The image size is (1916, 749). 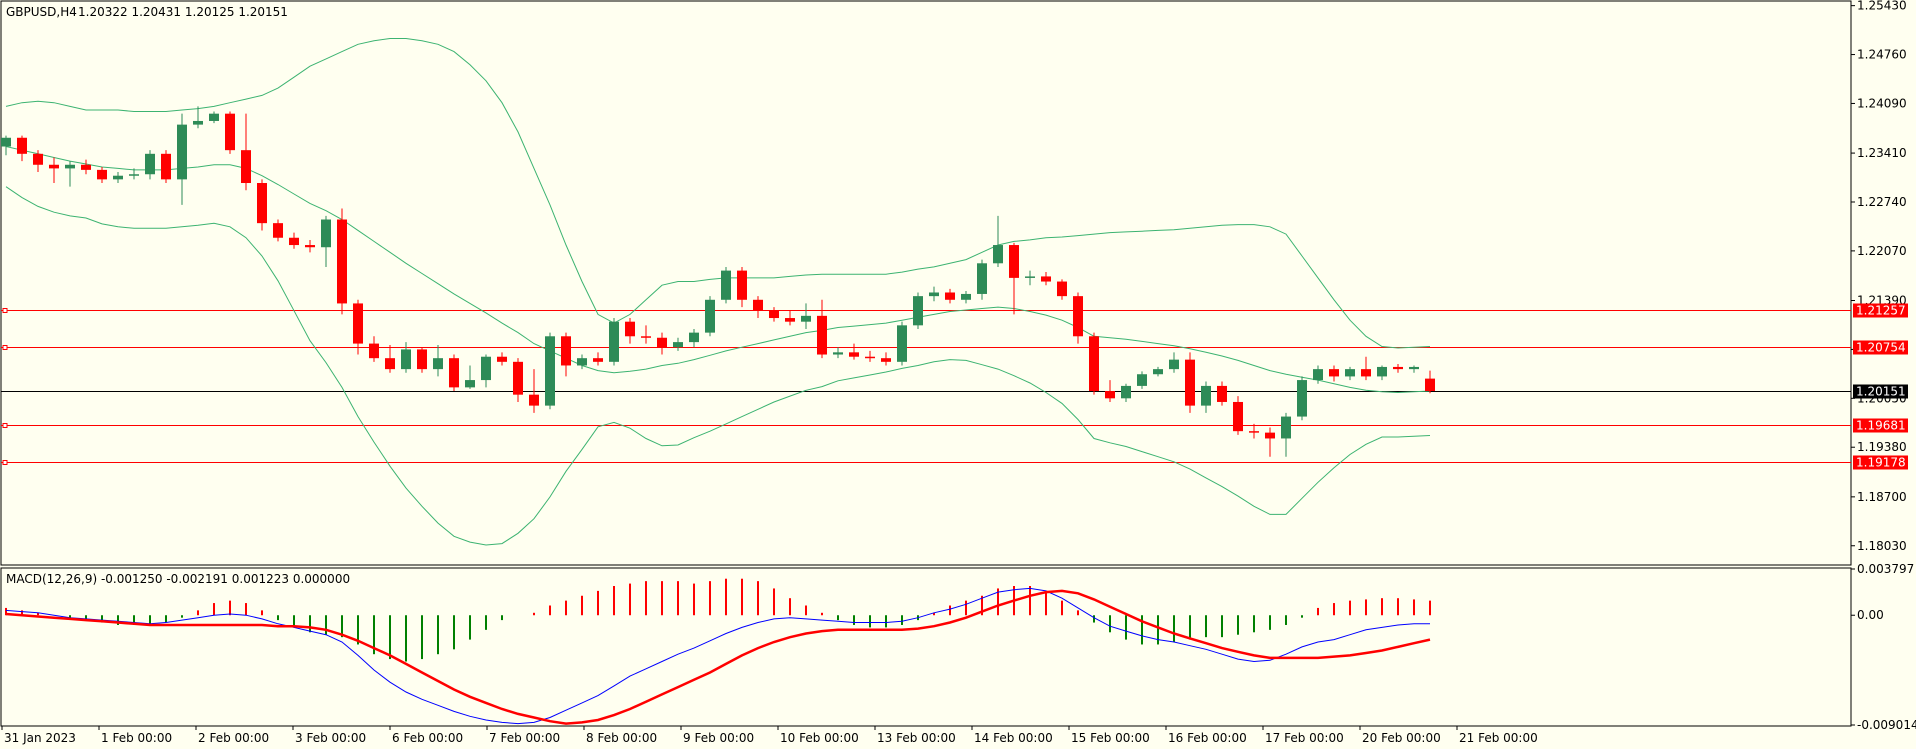 I want to click on time-tick-label: 6 Feb 00:00, so click(x=427, y=738).